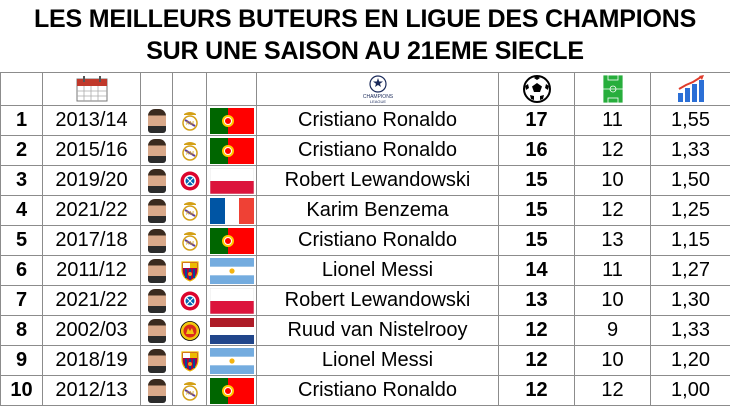 The height and width of the screenshot is (411, 730). I want to click on ratio-cell: 1,27, so click(690, 270).